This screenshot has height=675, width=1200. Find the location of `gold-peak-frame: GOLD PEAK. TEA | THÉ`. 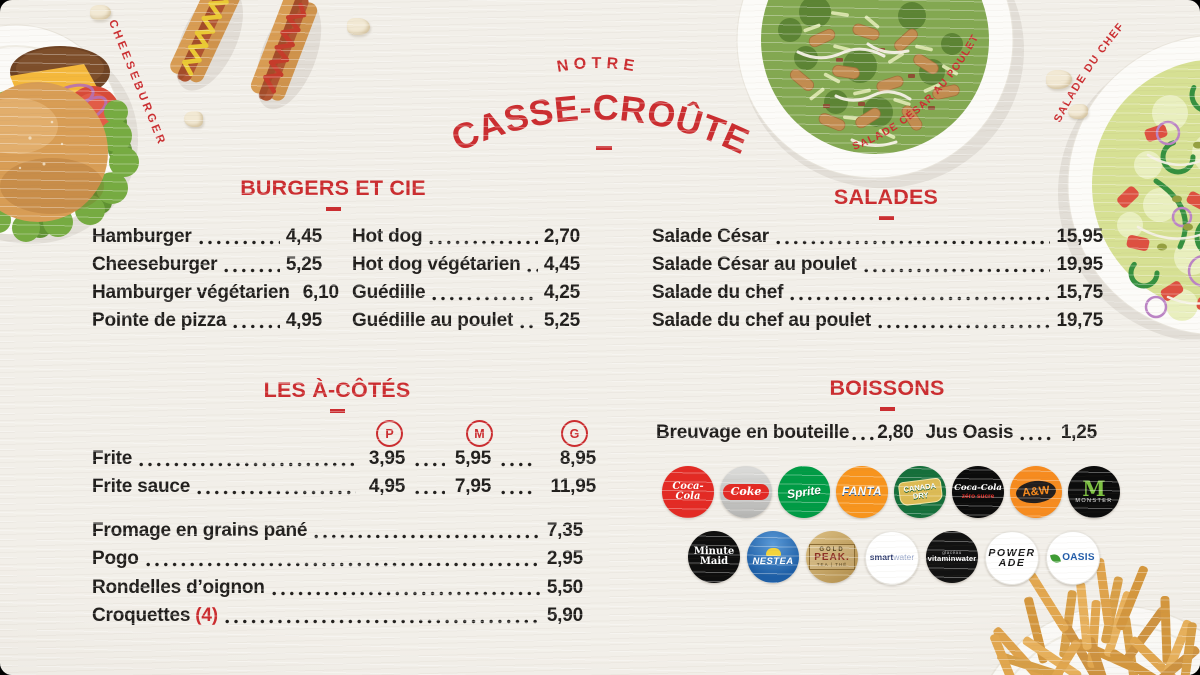

gold-peak-frame: GOLD PEAK. TEA | THÉ is located at coordinates (832, 557).